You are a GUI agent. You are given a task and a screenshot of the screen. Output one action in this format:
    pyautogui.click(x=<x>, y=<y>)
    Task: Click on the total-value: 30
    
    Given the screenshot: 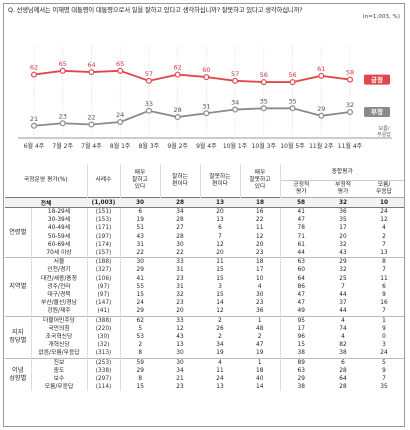 What is the action you would take?
    pyautogui.click(x=140, y=202)
    